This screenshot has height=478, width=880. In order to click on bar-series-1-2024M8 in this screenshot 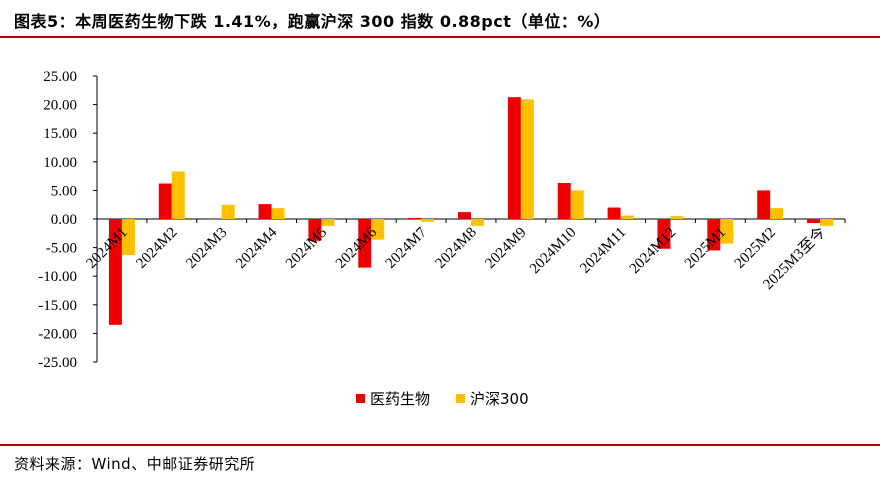, I will do `click(464, 215)`.